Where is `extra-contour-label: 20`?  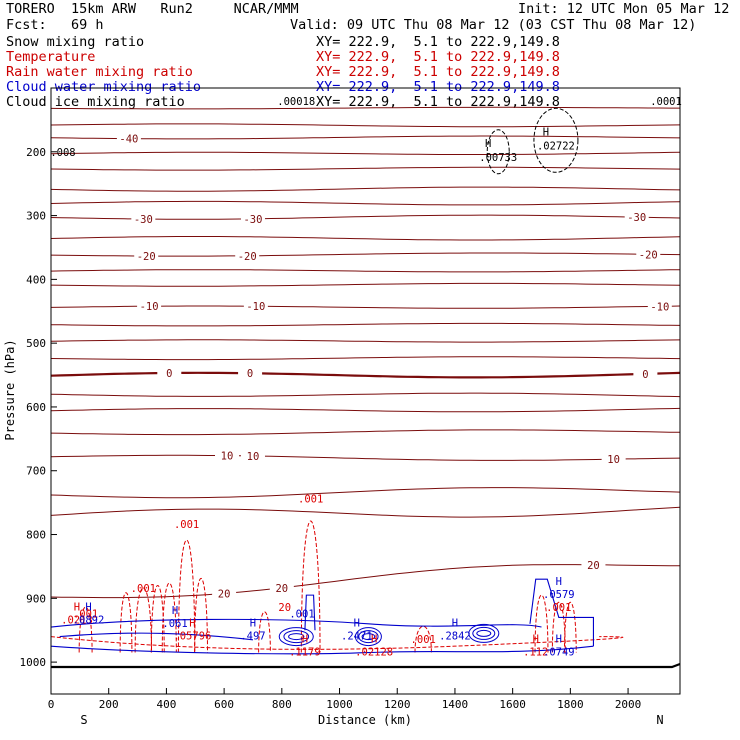
extra-contour-label: 20 is located at coordinates (284, 608).